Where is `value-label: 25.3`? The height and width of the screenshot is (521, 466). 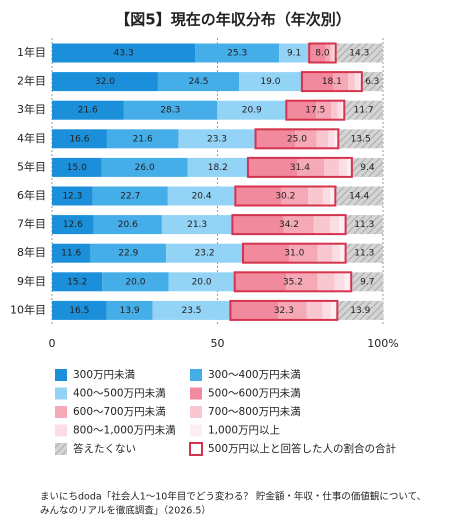
value-label: 25.3 is located at coordinates (237, 54).